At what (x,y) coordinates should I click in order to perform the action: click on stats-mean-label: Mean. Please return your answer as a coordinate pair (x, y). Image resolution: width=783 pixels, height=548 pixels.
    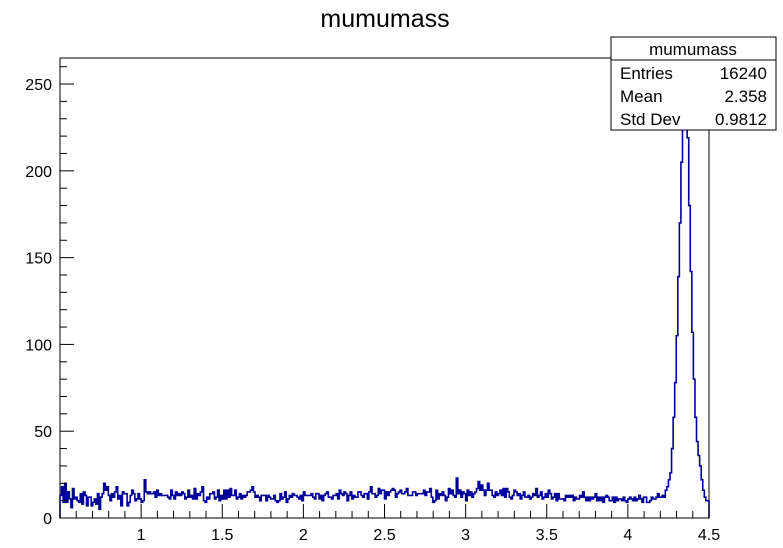
    Looking at the image, I should click on (641, 96).